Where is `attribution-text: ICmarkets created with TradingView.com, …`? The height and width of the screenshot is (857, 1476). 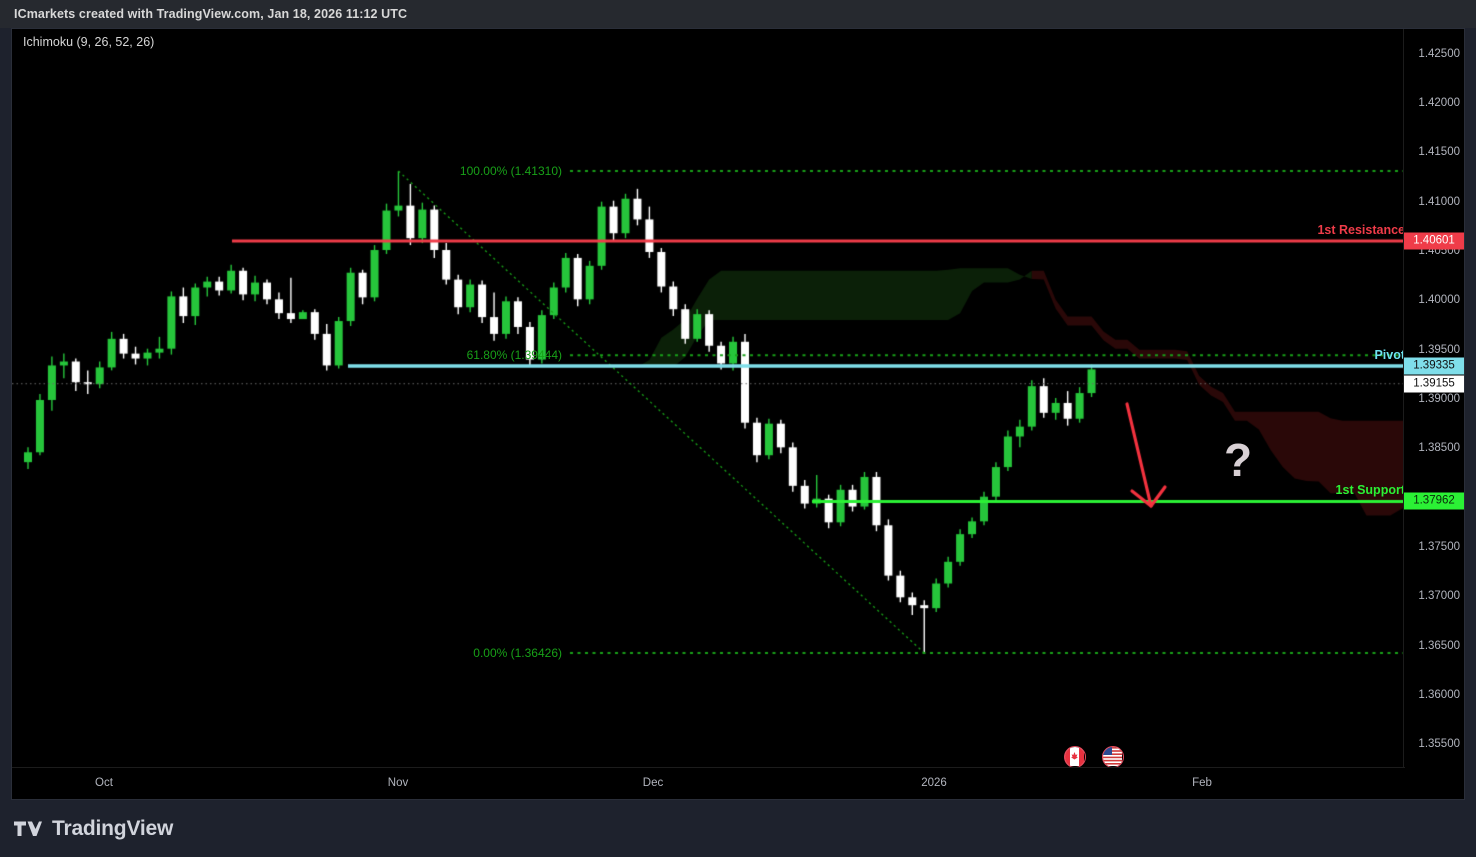
attribution-text: ICmarkets created with TradingView.com, … is located at coordinates (211, 14).